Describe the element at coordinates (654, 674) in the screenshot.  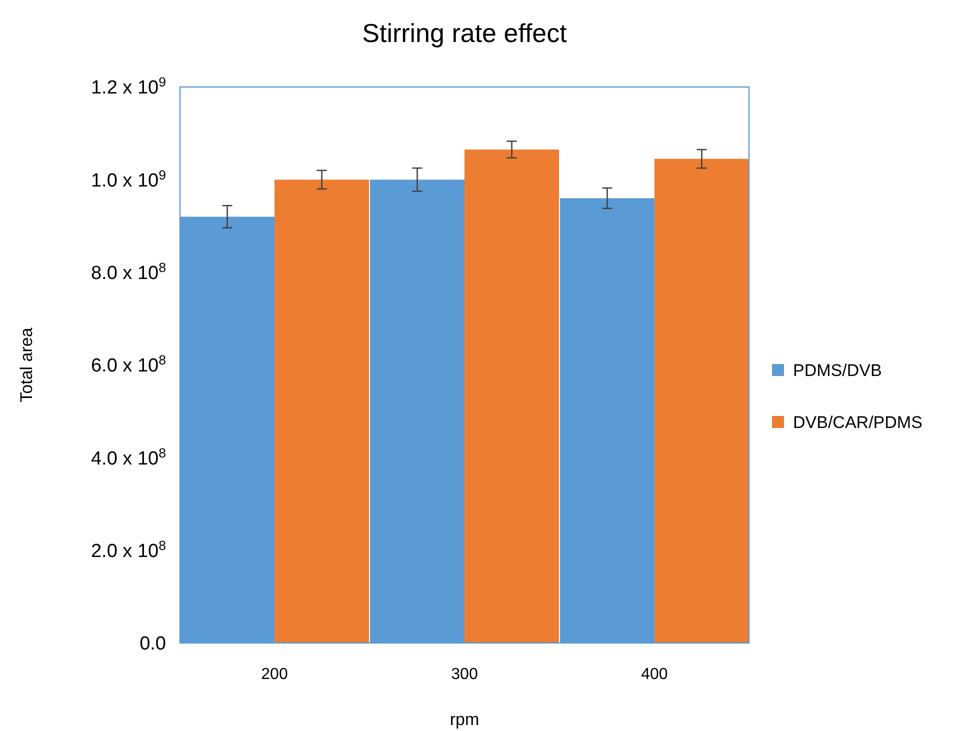
I see `x-tick-label: 400` at that location.